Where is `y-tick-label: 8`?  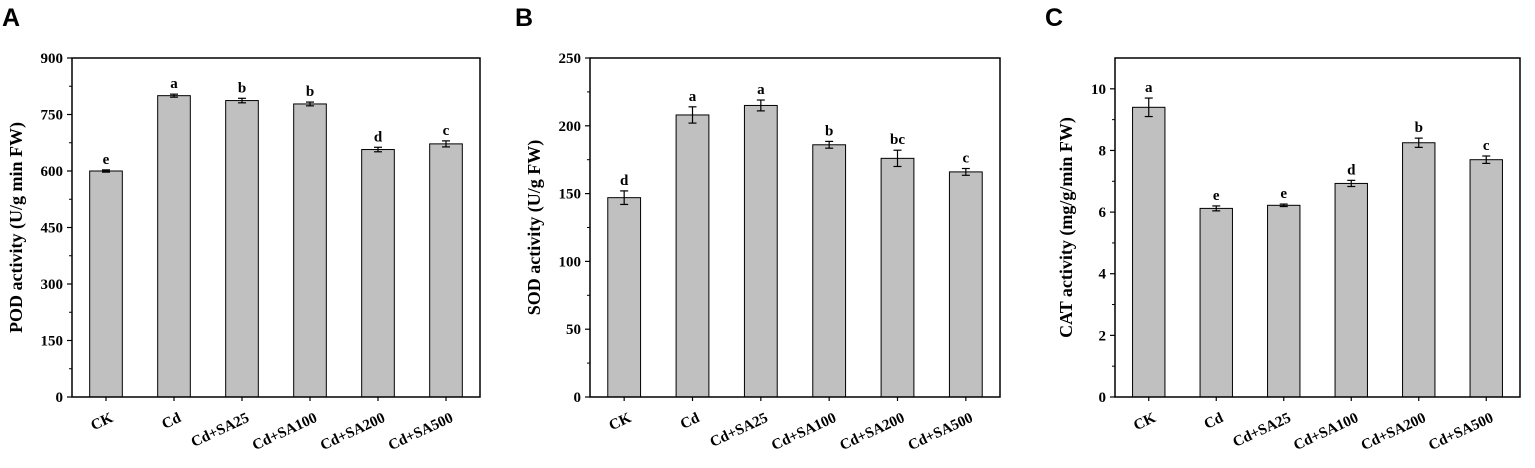
y-tick-label: 8 is located at coordinates (1103, 151).